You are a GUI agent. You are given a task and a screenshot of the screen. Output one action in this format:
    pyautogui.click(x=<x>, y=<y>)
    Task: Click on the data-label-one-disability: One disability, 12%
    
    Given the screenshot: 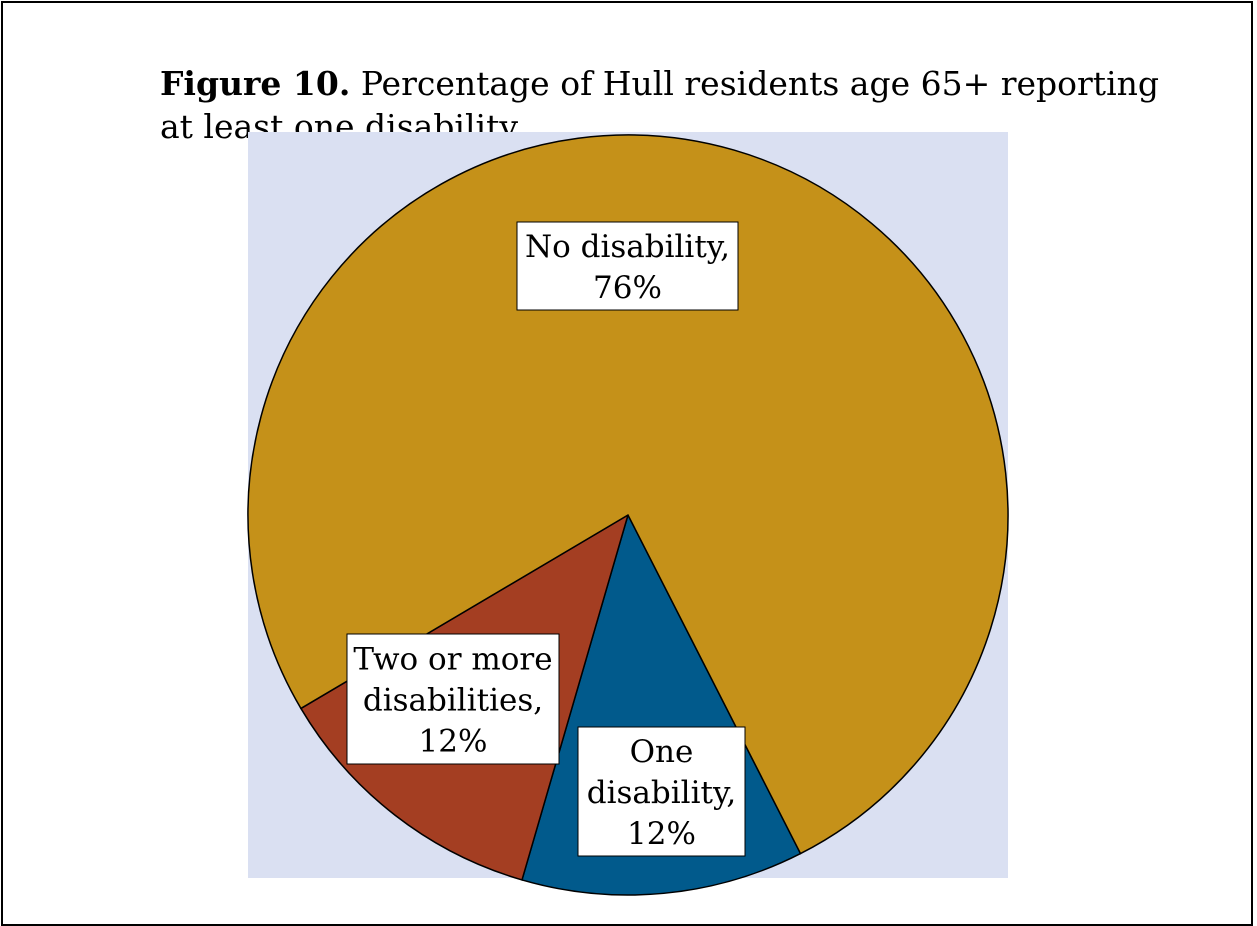 What is the action you would take?
    pyautogui.click(x=661, y=791)
    